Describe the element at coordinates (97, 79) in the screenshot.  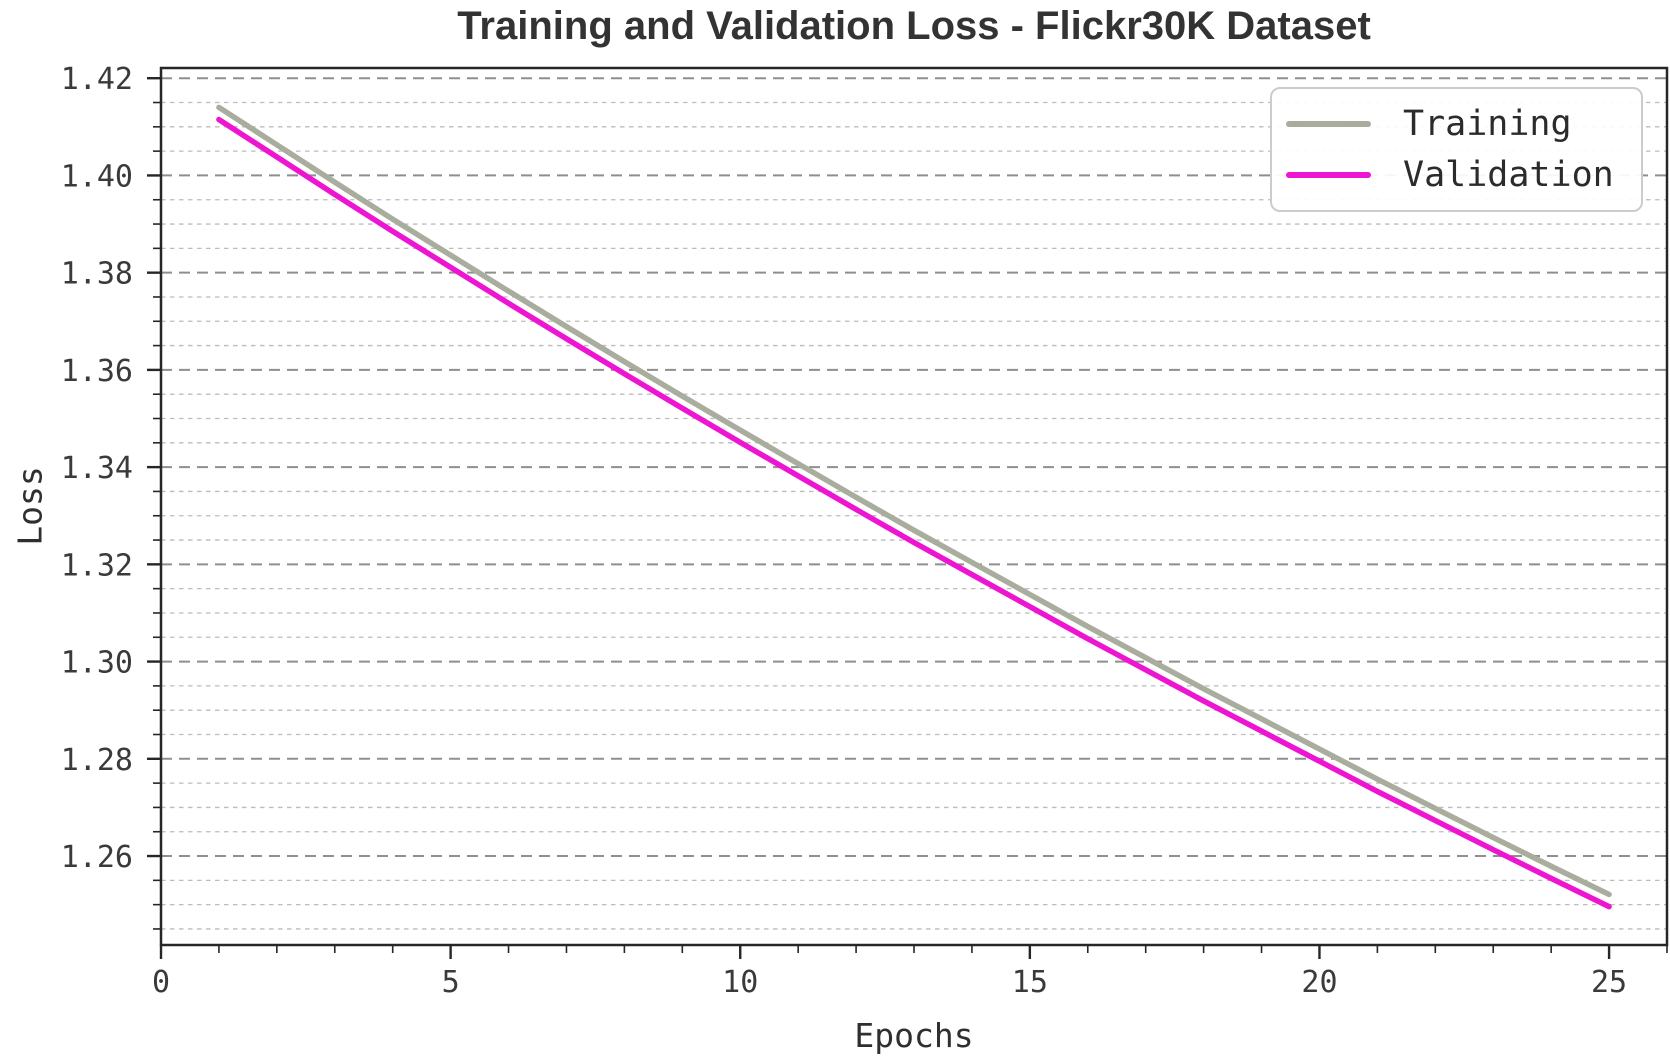
I see `y-tick-label: 1.42` at that location.